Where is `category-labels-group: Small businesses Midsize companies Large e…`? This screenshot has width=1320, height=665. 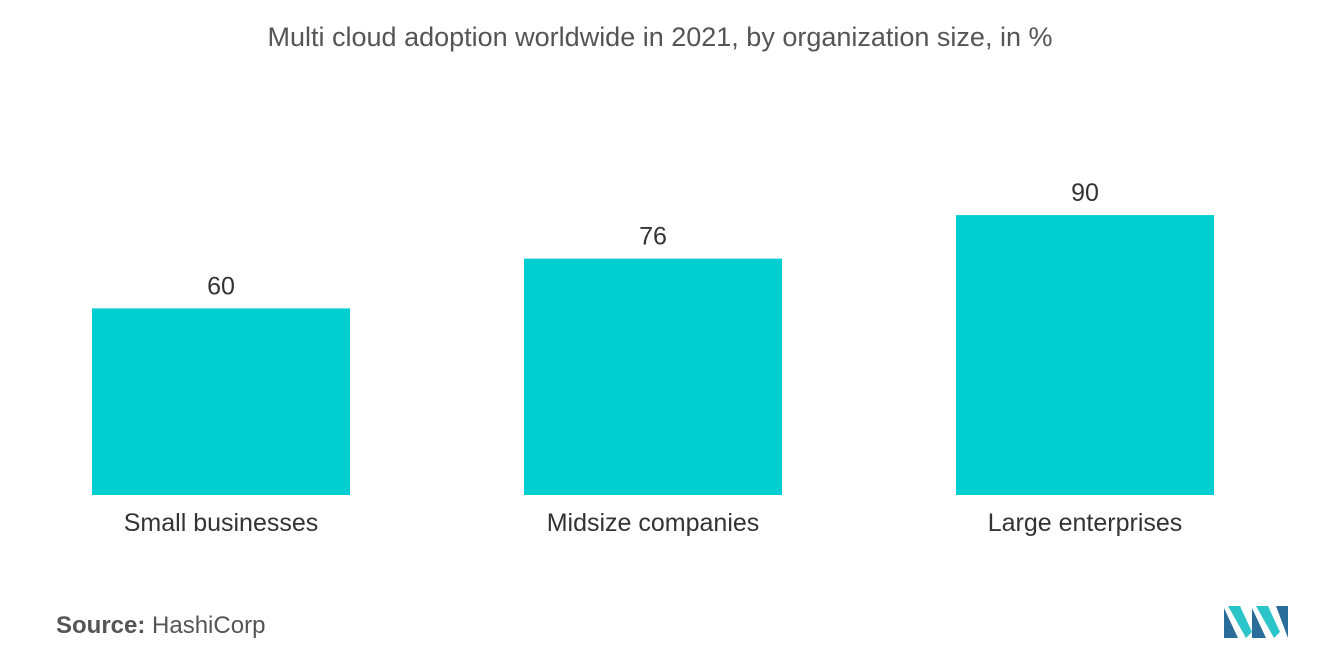
category-labels-group: Small businesses Midsize companies Large e… is located at coordinates (653, 523).